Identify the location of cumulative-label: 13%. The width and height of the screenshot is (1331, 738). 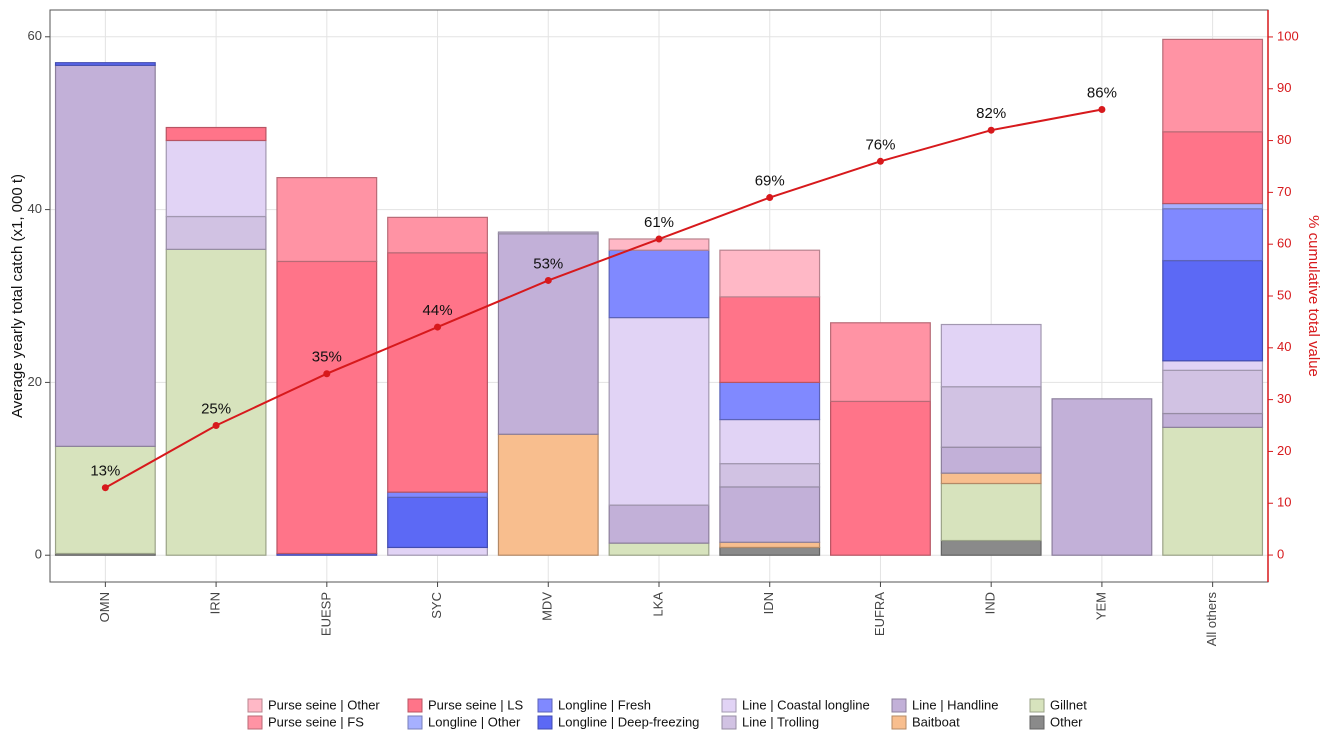
(105, 471).